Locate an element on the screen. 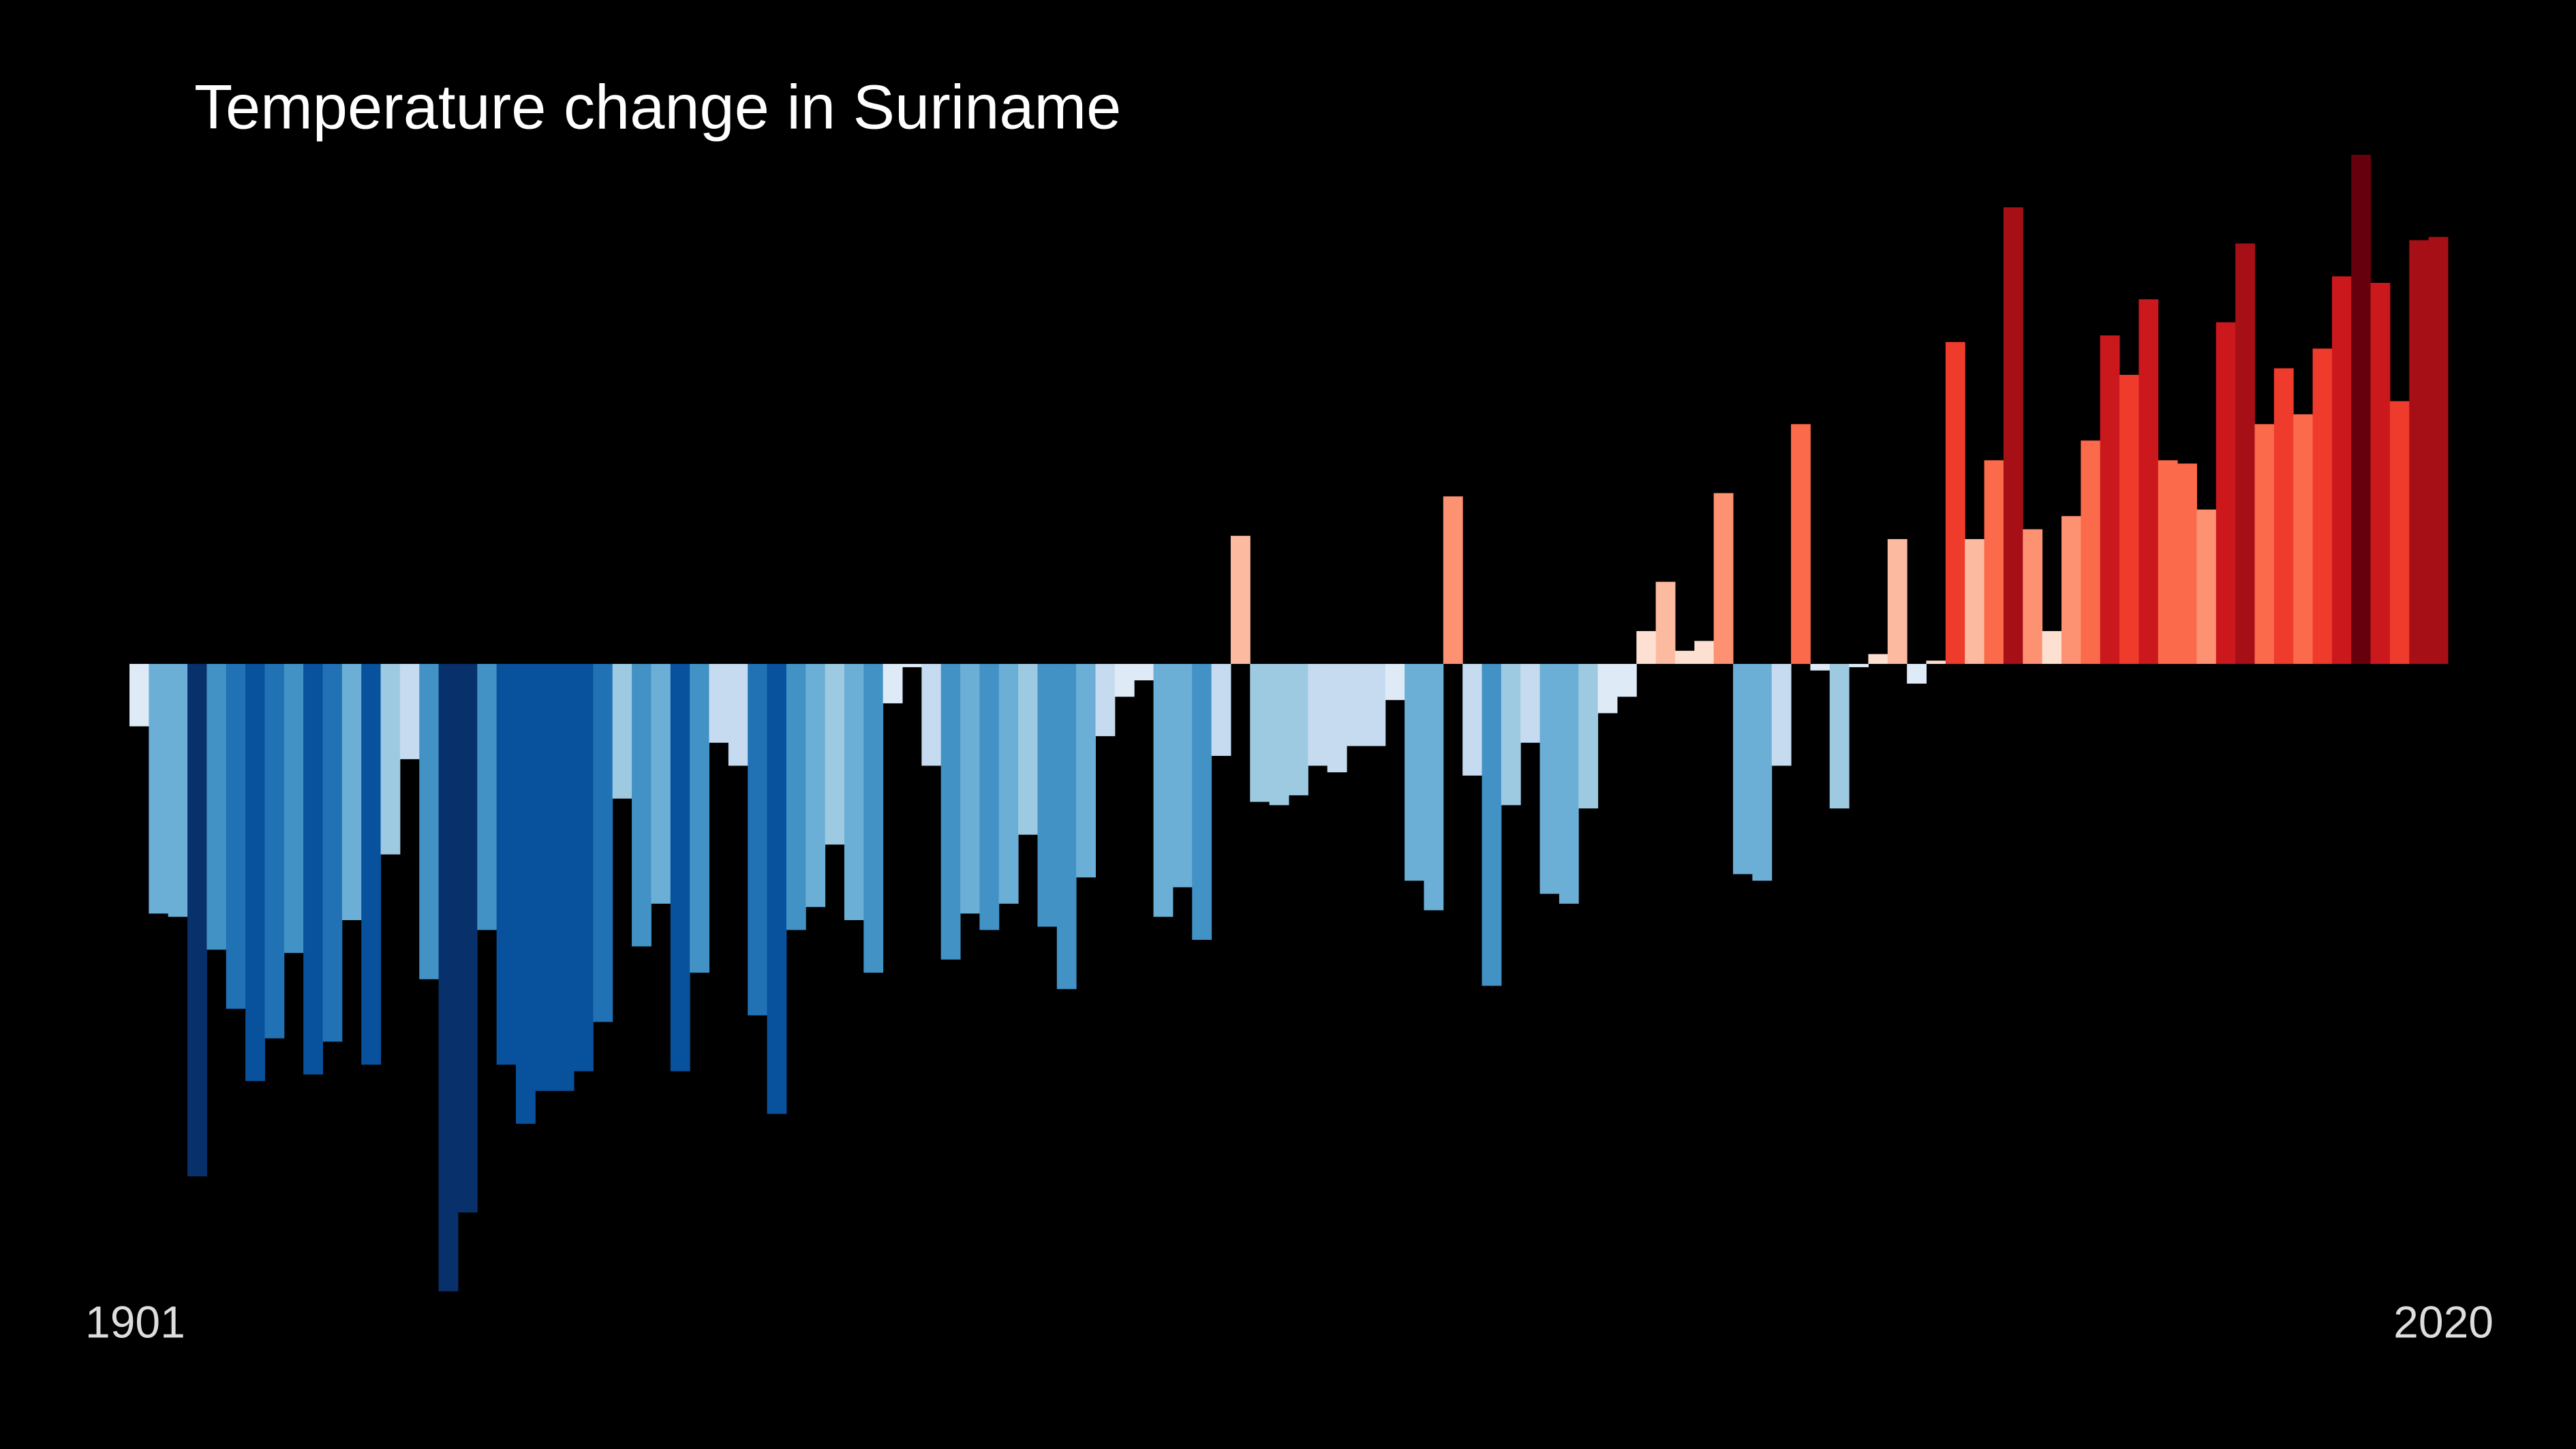 Image resolution: width=2576 pixels, height=1449 pixels. x-tick-label: 2020 is located at coordinates (2443, 1322).